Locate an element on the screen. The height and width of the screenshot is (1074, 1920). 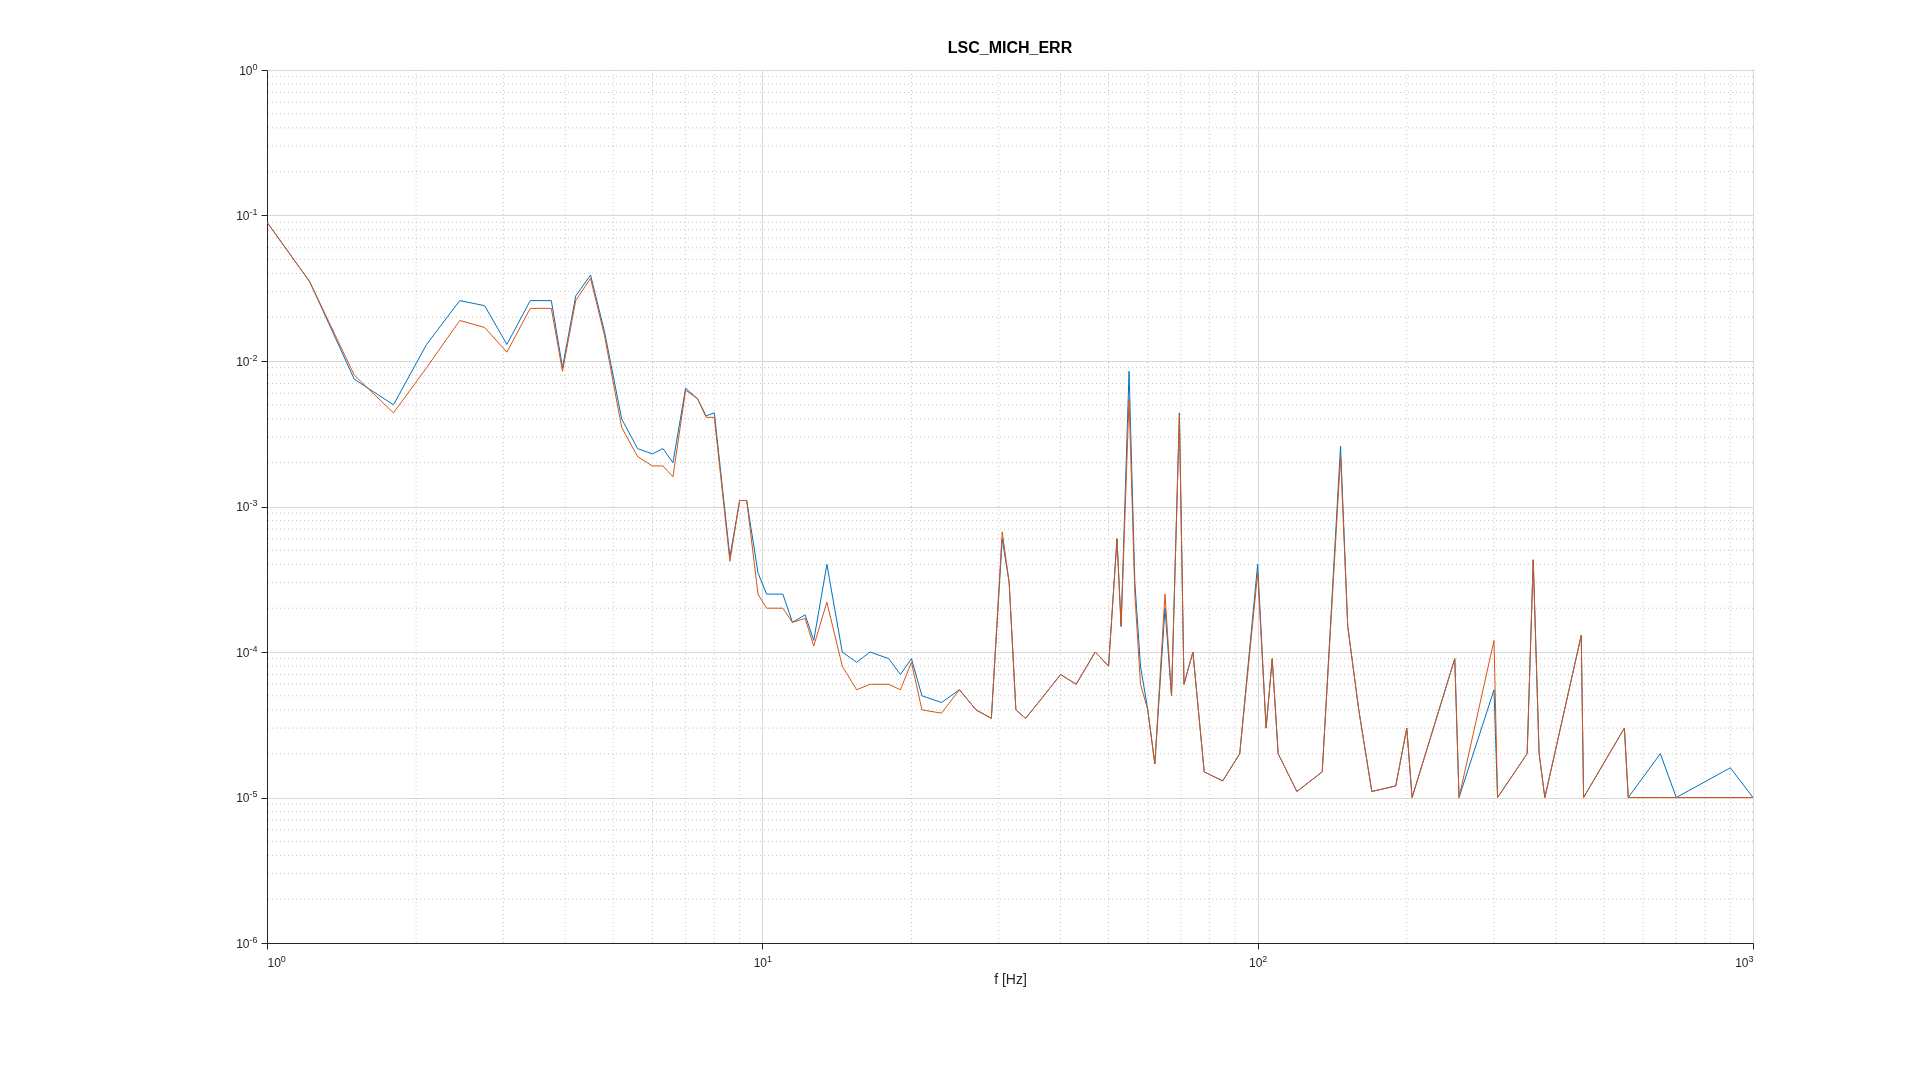
x-tick-label: 10$^{1}$ is located at coordinates (763, 961).